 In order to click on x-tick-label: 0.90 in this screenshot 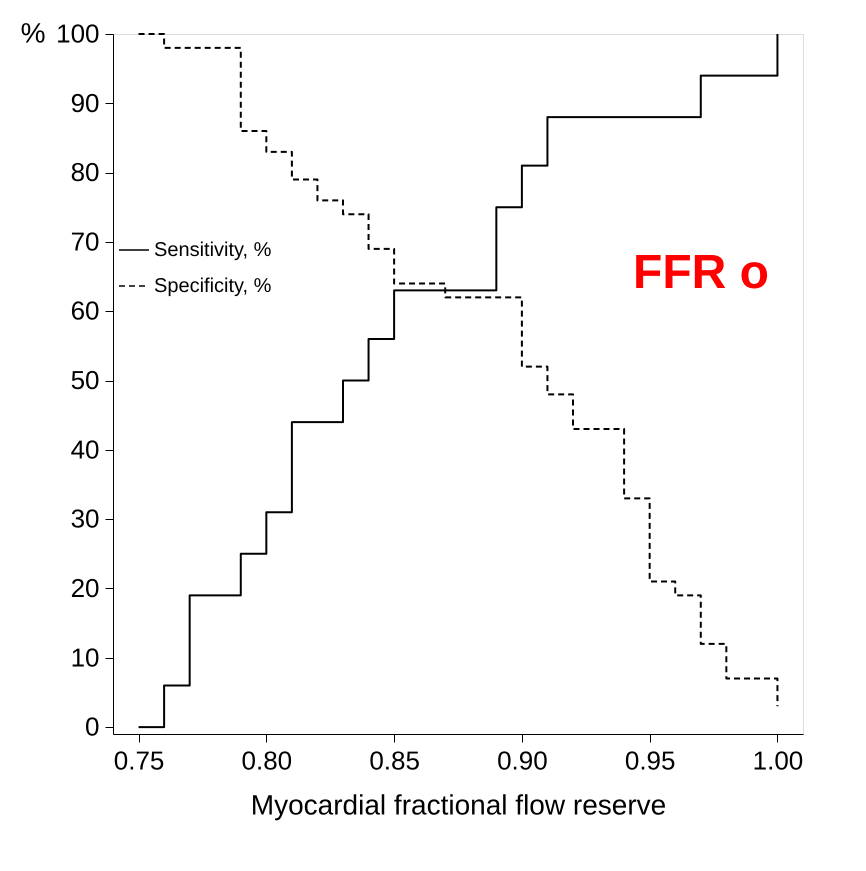, I will do `click(522, 761)`.